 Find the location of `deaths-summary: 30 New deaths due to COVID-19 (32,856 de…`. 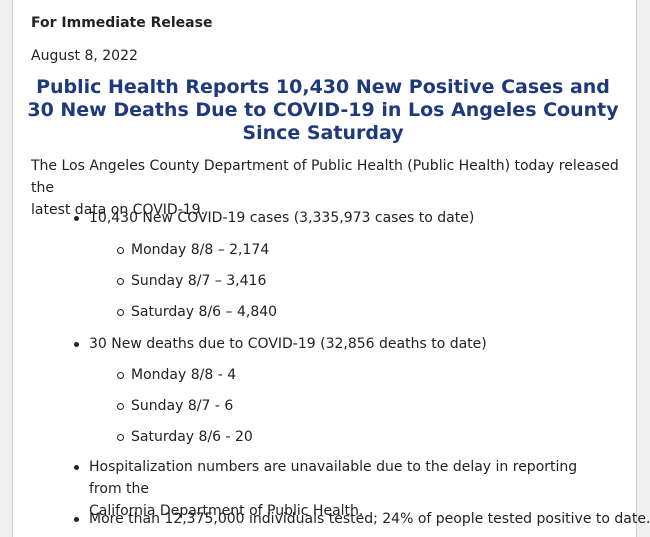

deaths-summary: 30 New deaths due to COVID-19 (32,856 de… is located at coordinates (280, 344).